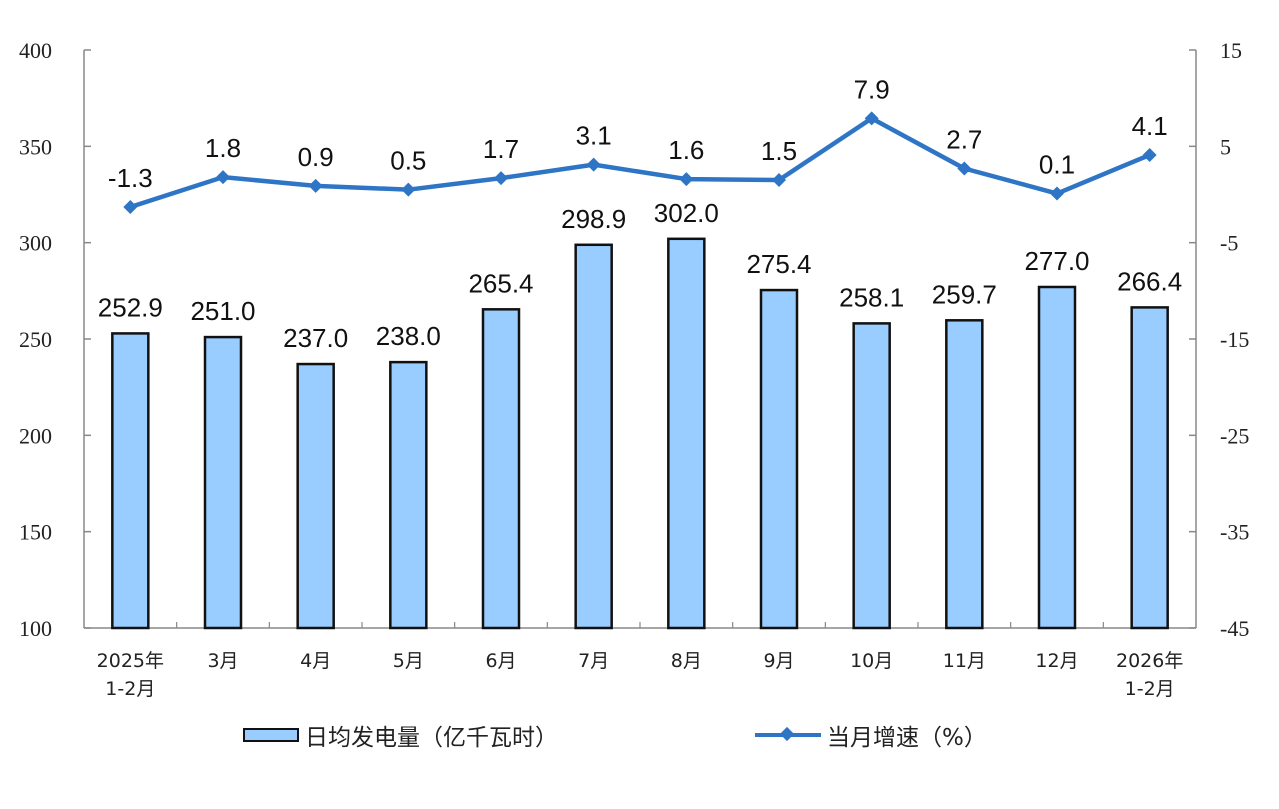  I want to click on bar-value-label: 275.4, so click(778, 264).